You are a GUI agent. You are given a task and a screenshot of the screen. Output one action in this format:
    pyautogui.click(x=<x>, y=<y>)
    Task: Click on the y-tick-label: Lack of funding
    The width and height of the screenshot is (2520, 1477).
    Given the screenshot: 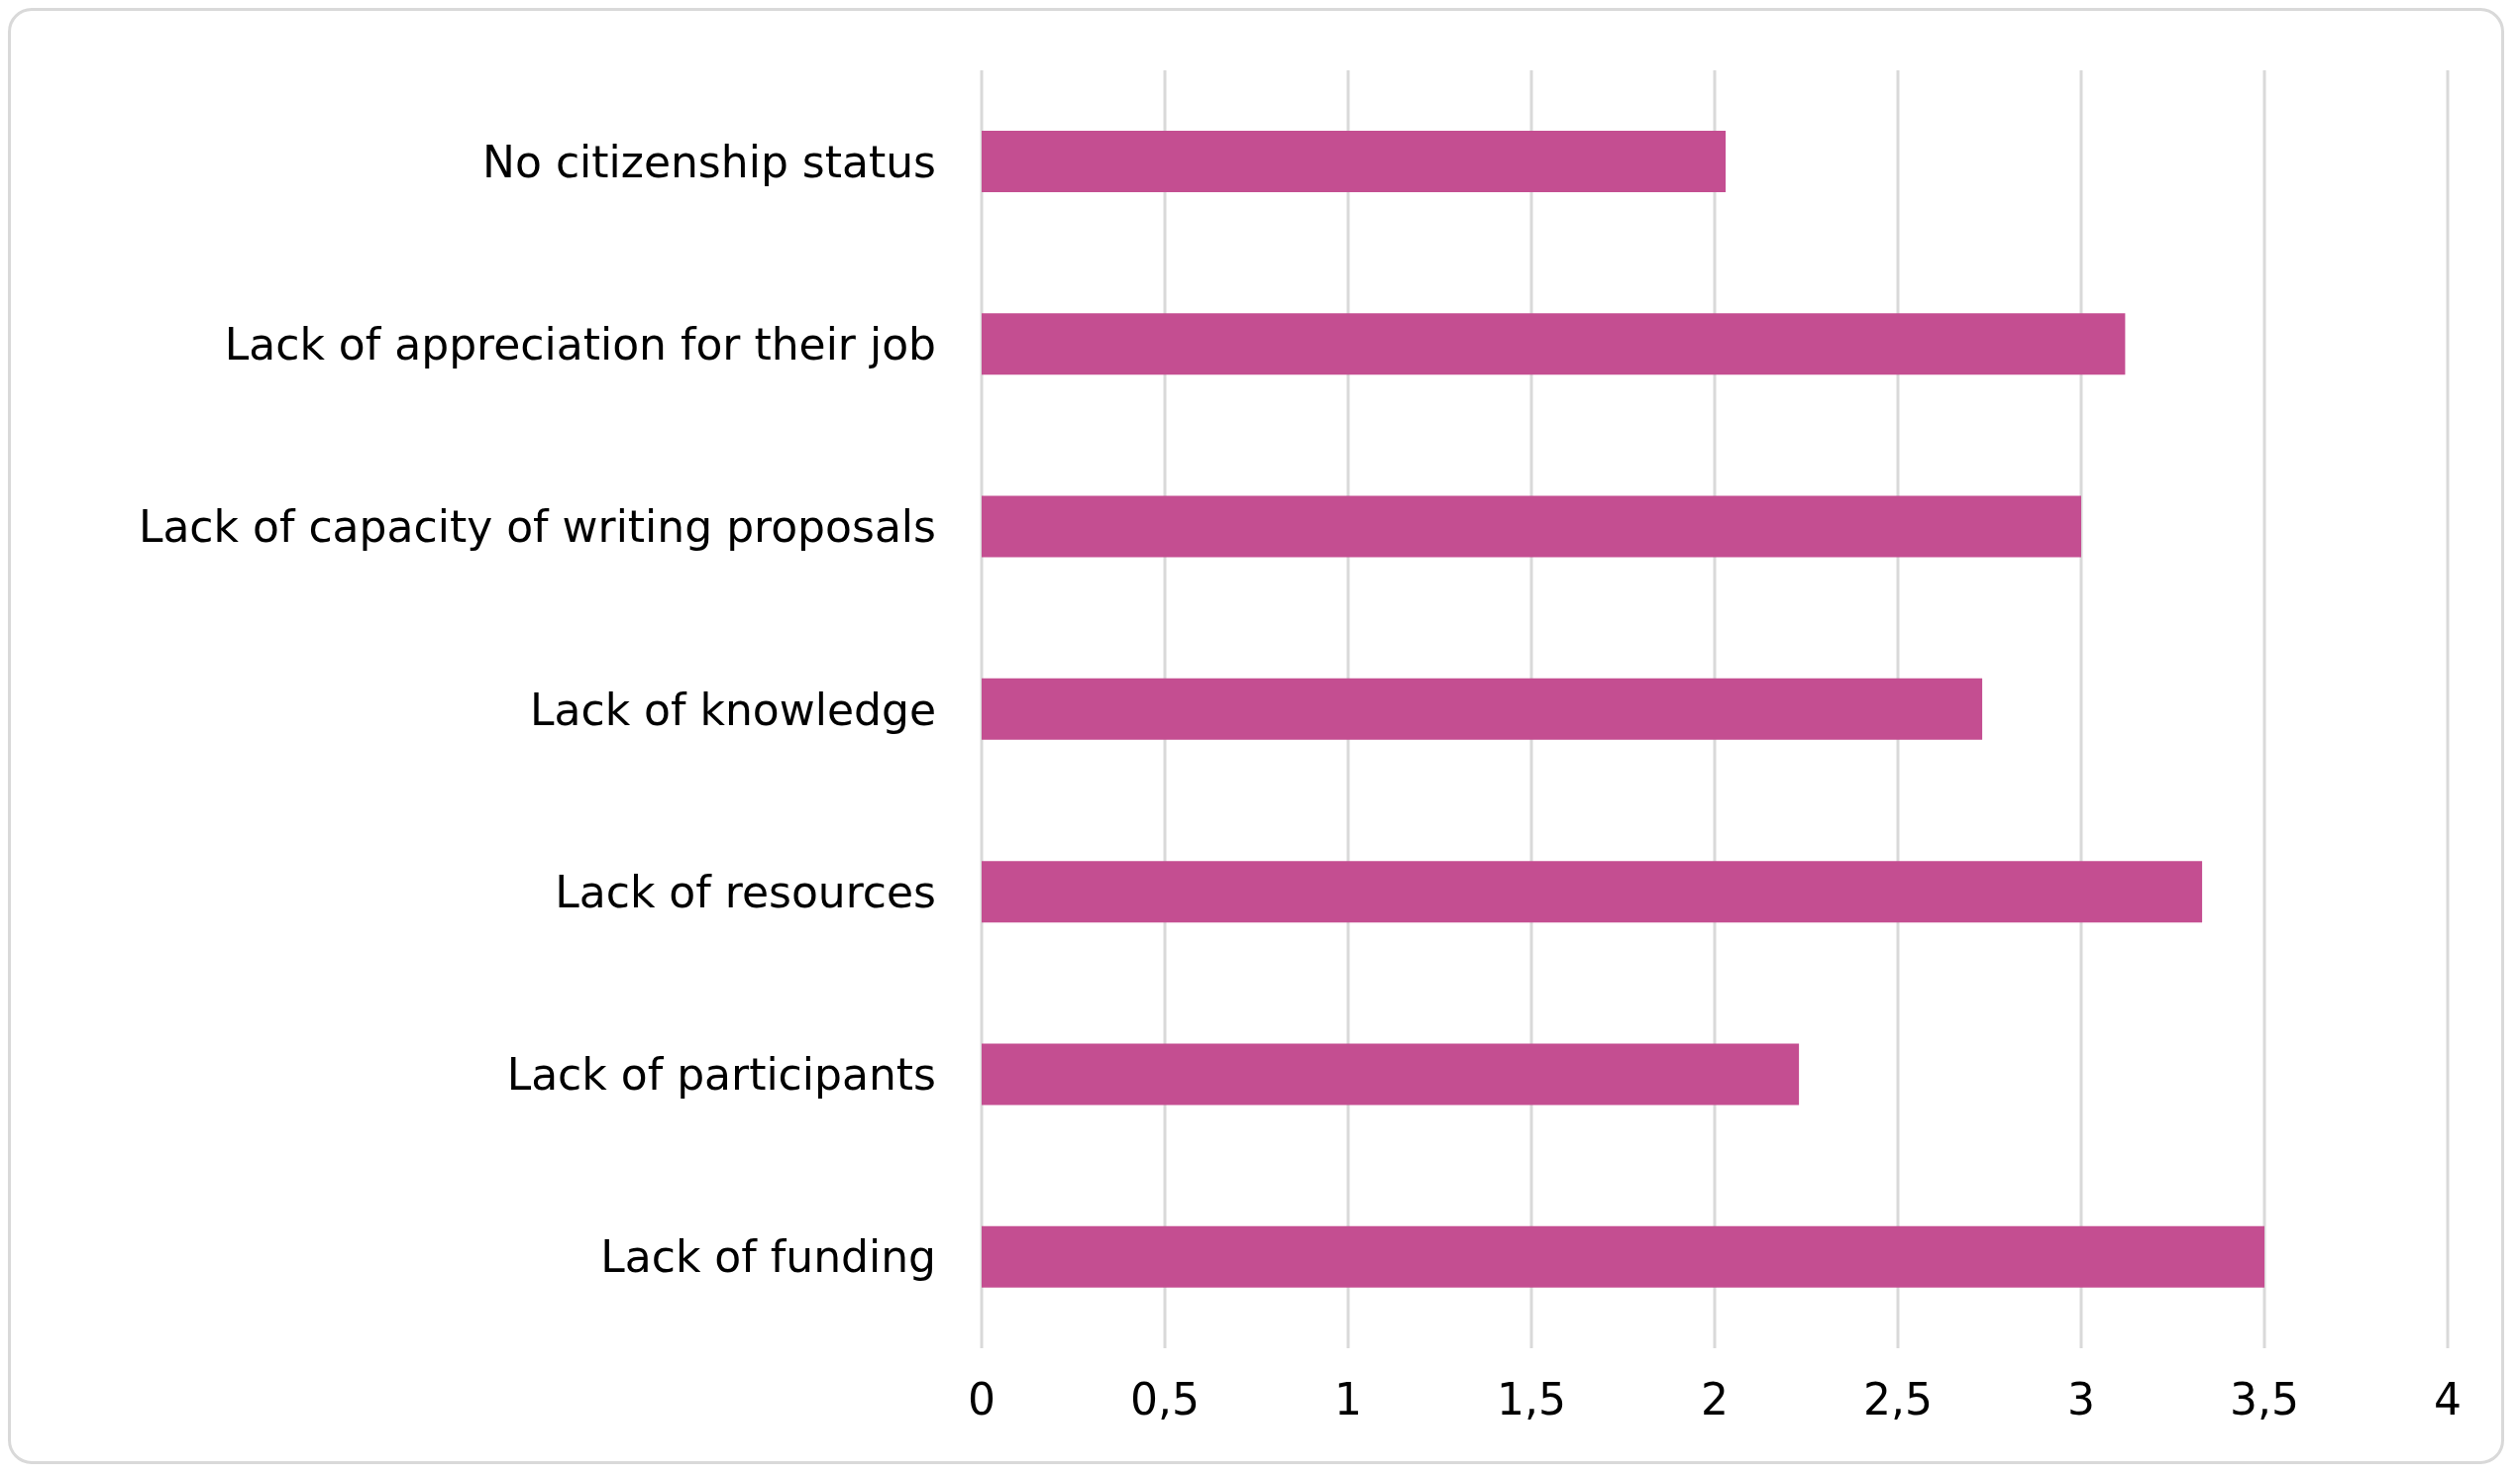 What is the action you would take?
    pyautogui.click(x=768, y=1257)
    